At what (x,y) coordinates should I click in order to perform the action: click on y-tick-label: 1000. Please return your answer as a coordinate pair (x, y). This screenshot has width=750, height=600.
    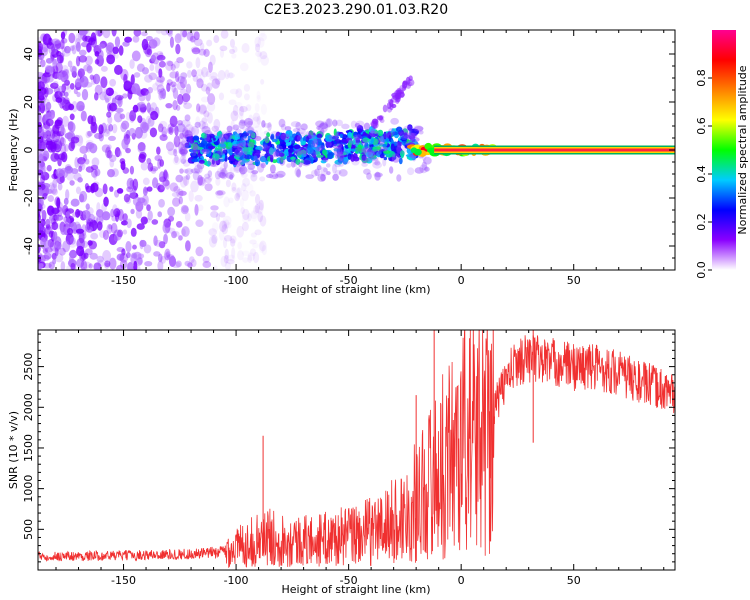
    Looking at the image, I should click on (28, 489).